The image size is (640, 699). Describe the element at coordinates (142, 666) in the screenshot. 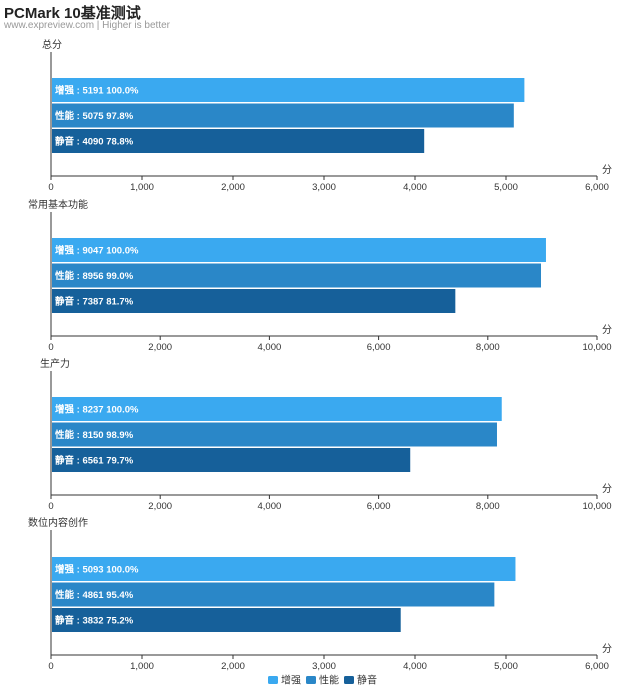

I see `x-tick-label-3-1: 1,000` at that location.